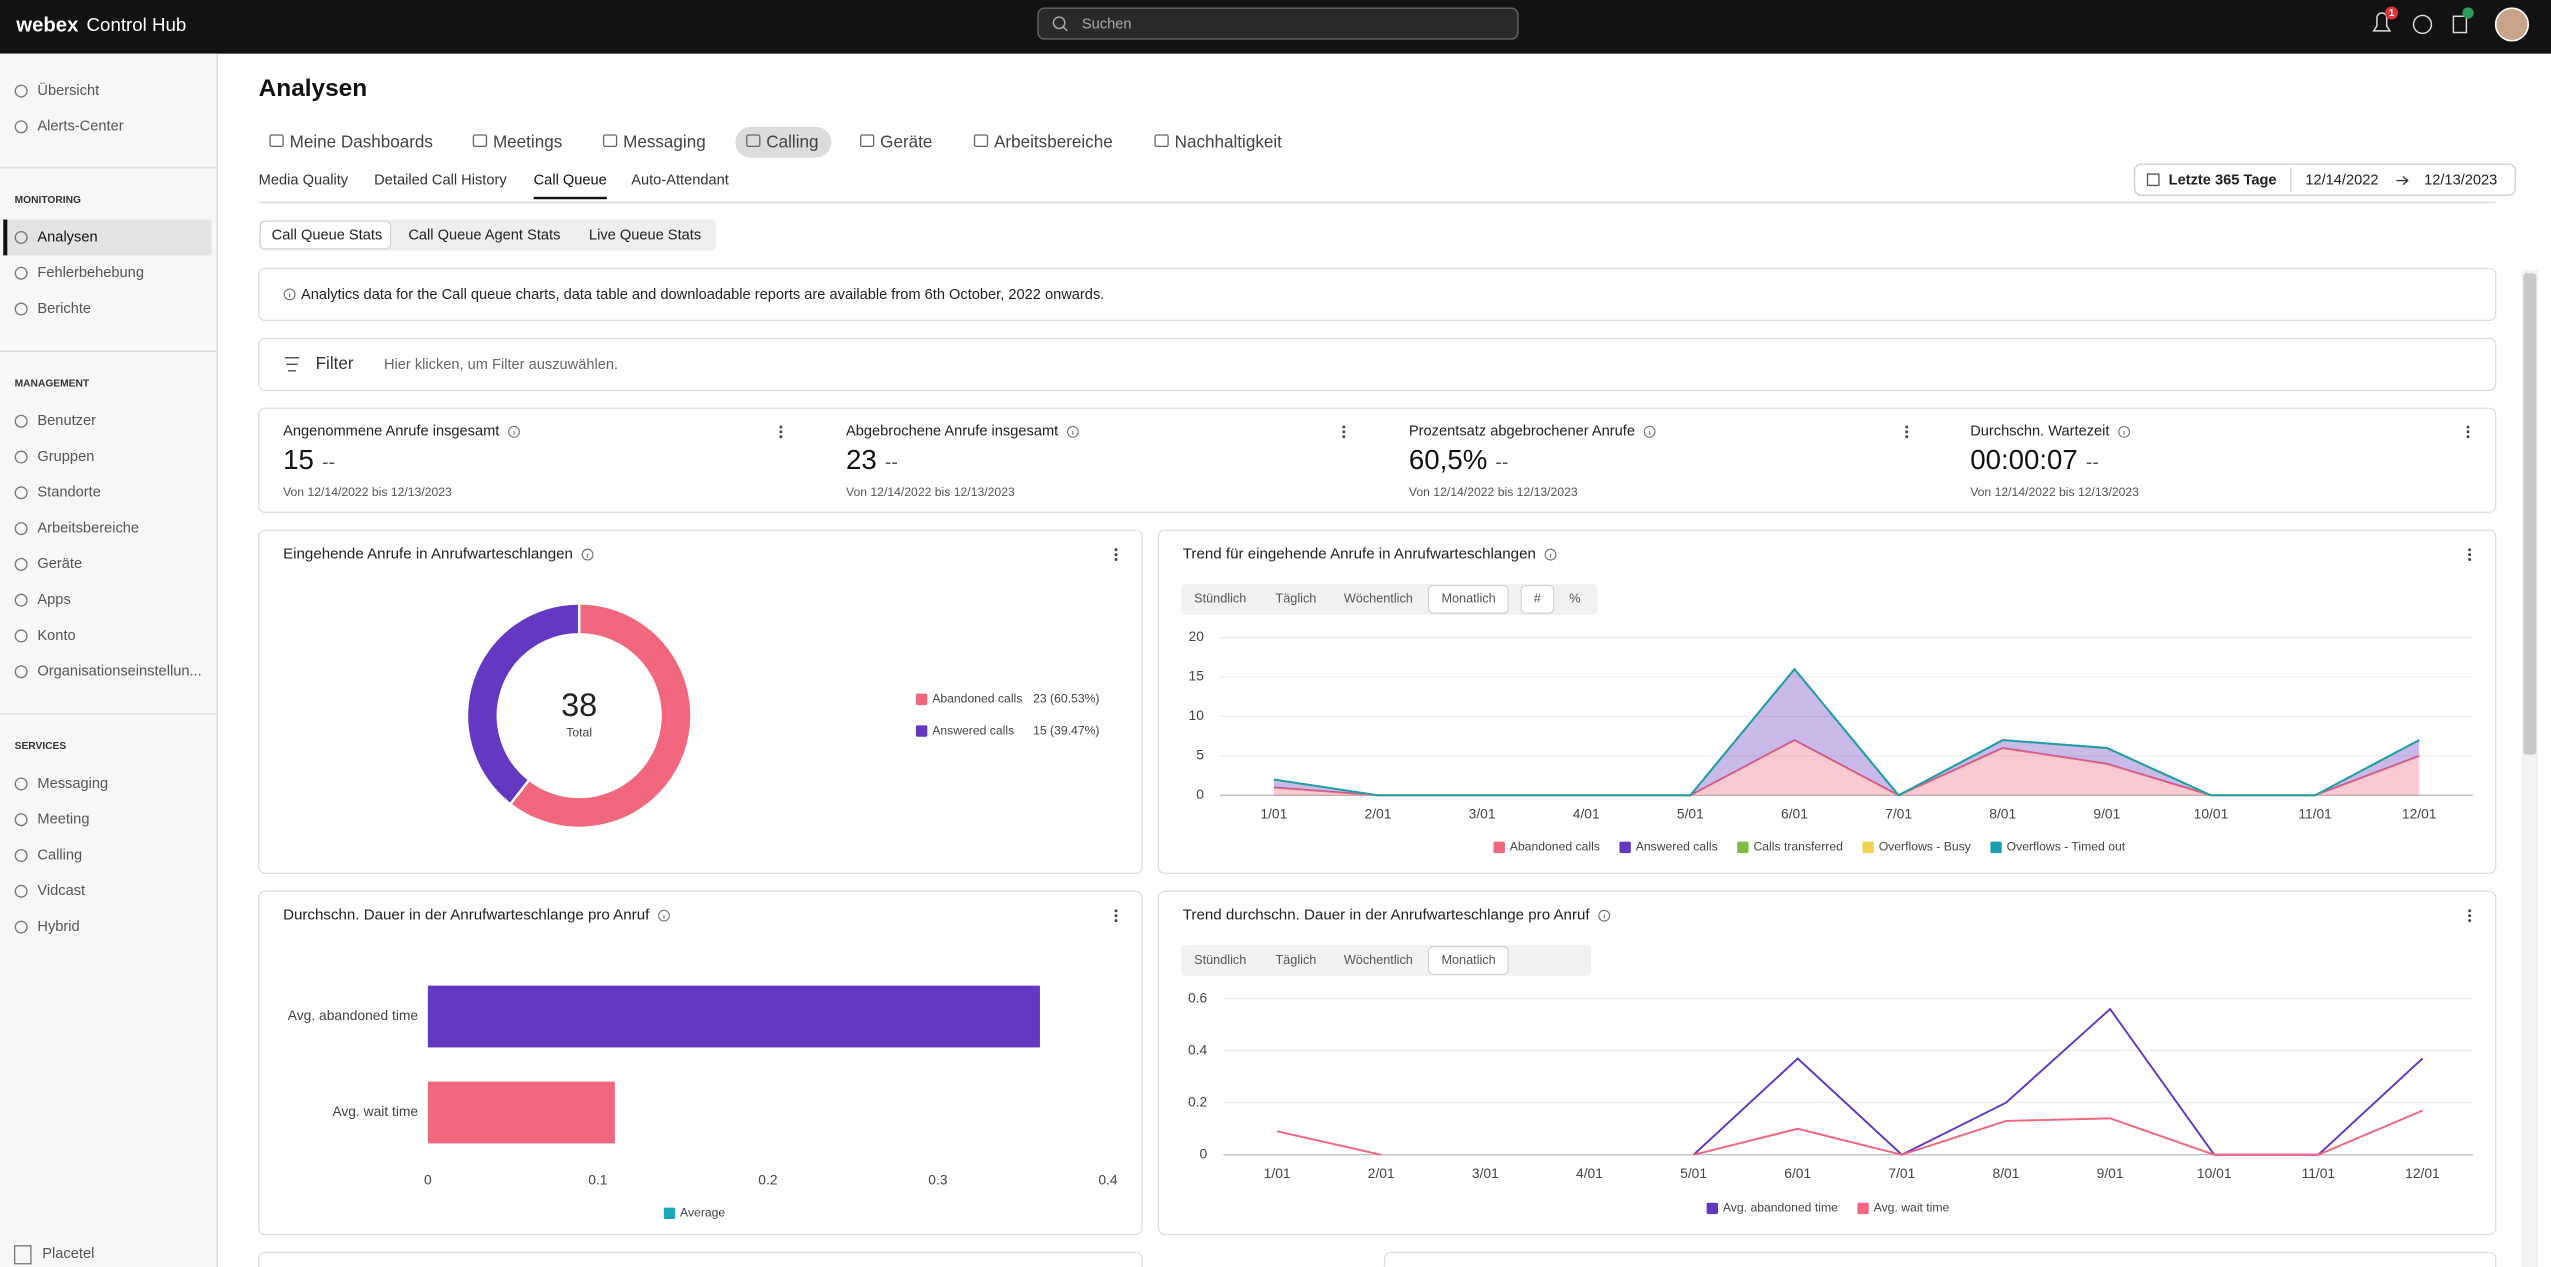  Describe the element at coordinates (304, 180) in the screenshot. I see `sub-tab: Media Quality` at that location.